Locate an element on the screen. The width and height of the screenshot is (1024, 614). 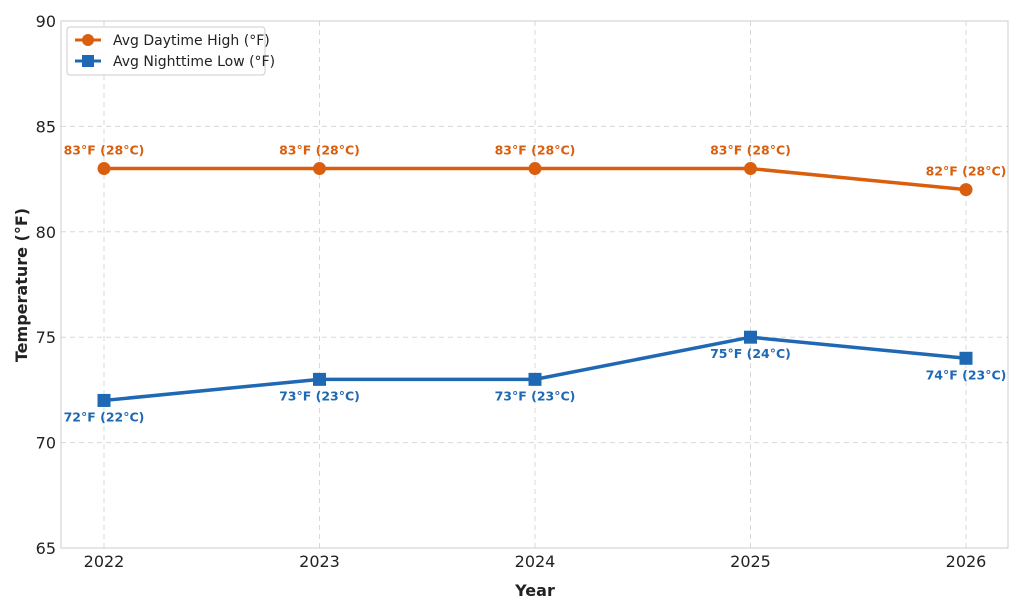
x-tick-label: 2023 is located at coordinates (319, 561).